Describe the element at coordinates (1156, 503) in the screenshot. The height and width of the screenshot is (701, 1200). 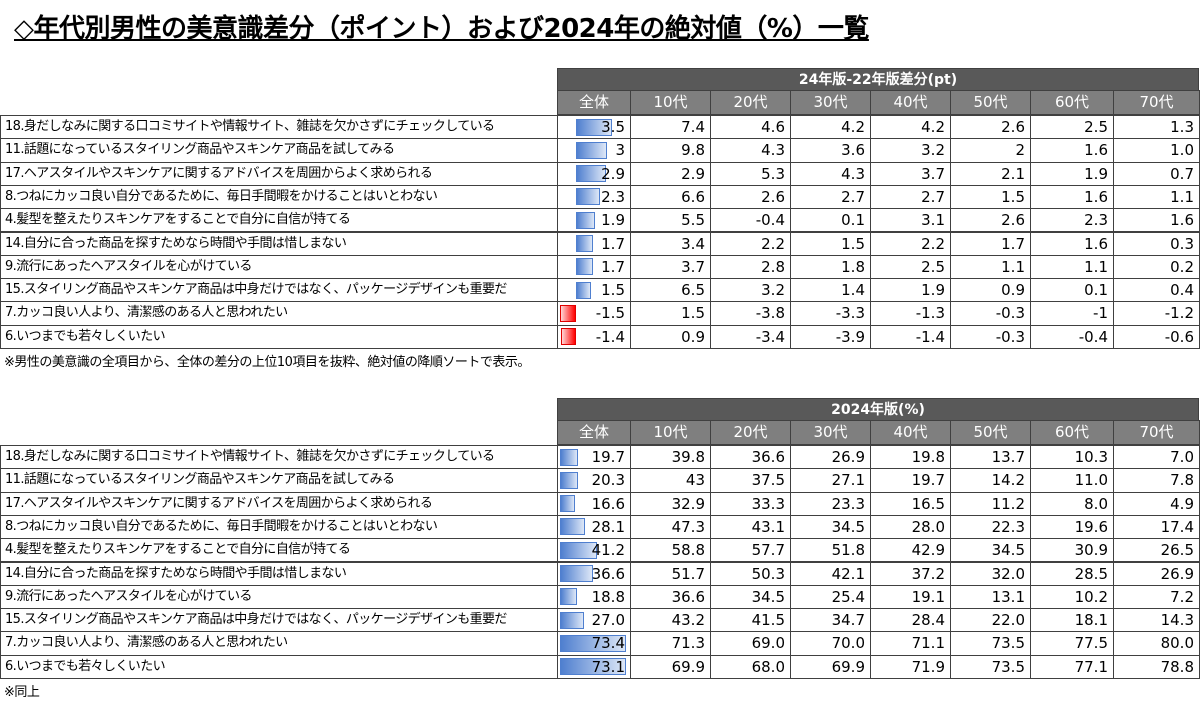
I see `value-cell: 4.9` at that location.